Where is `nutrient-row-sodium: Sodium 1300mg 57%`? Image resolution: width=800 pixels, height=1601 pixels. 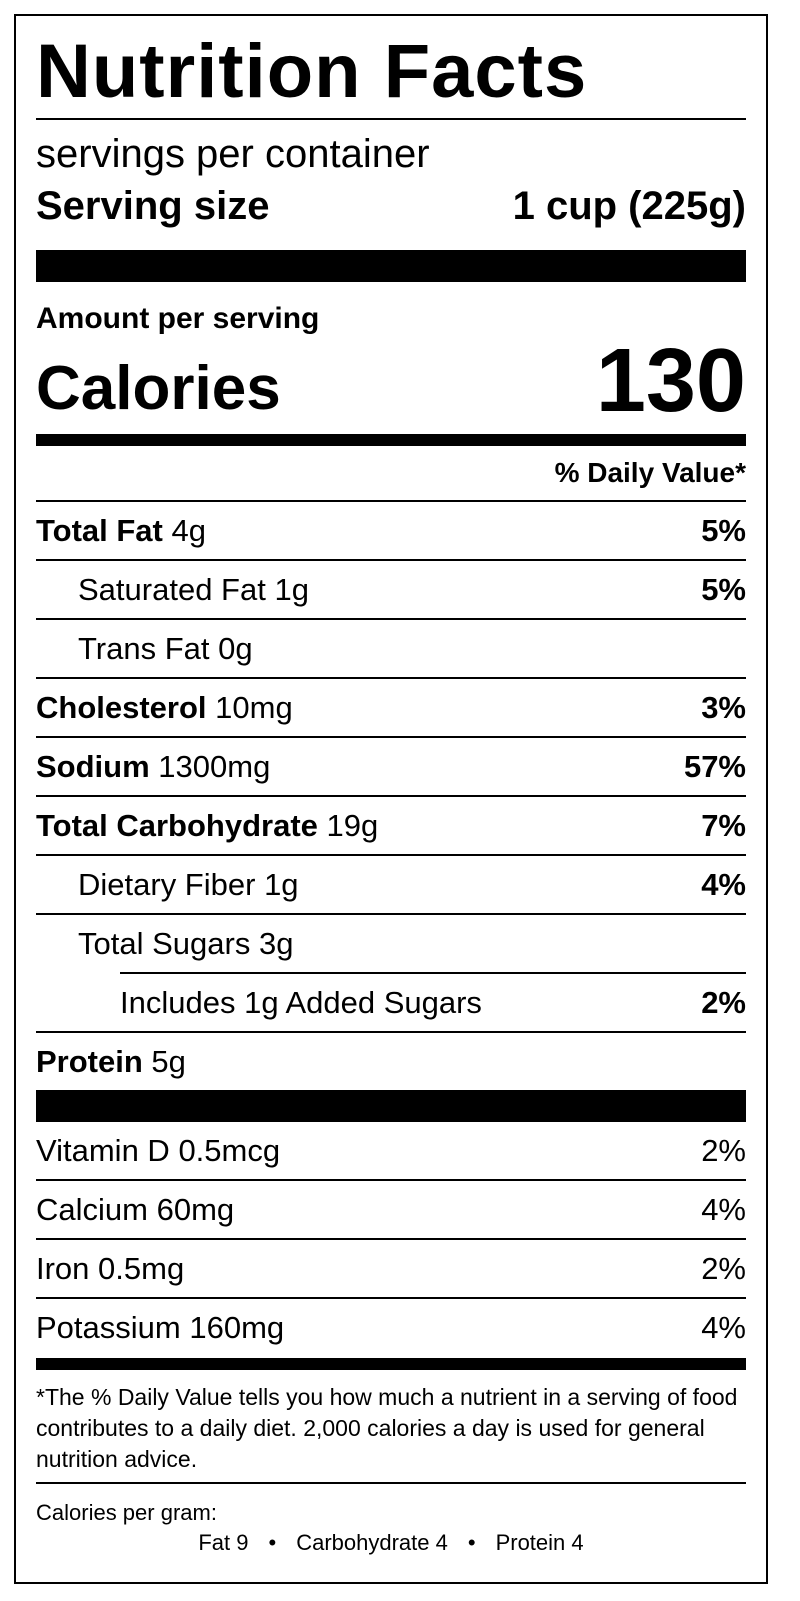 nutrient-row-sodium: Sodium 1300mg 57% is located at coordinates (391, 765).